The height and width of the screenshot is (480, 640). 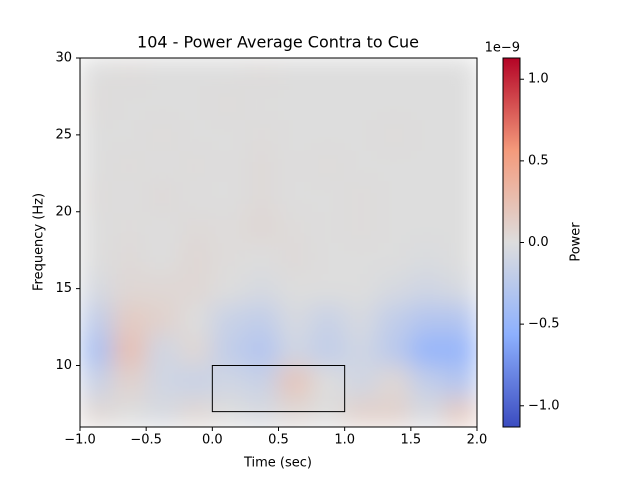 What do you see at coordinates (278, 440) in the screenshot?
I see `x-tick-label: 0.5` at bounding box center [278, 440].